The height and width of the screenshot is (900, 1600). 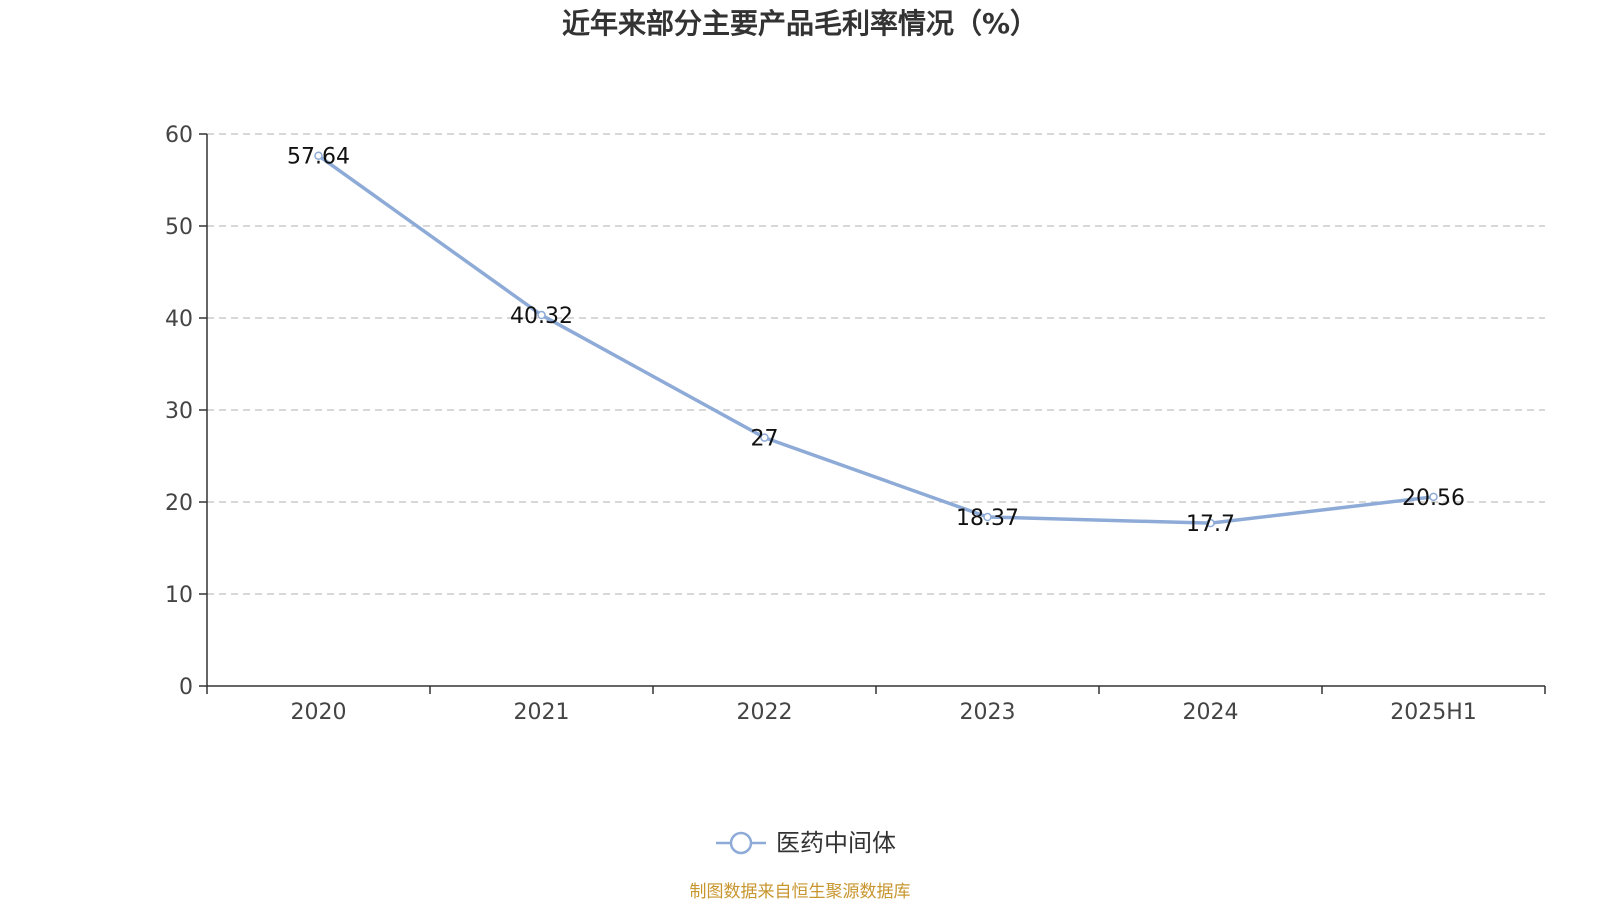 I want to click on y-tick-label: 20, so click(x=179, y=503).